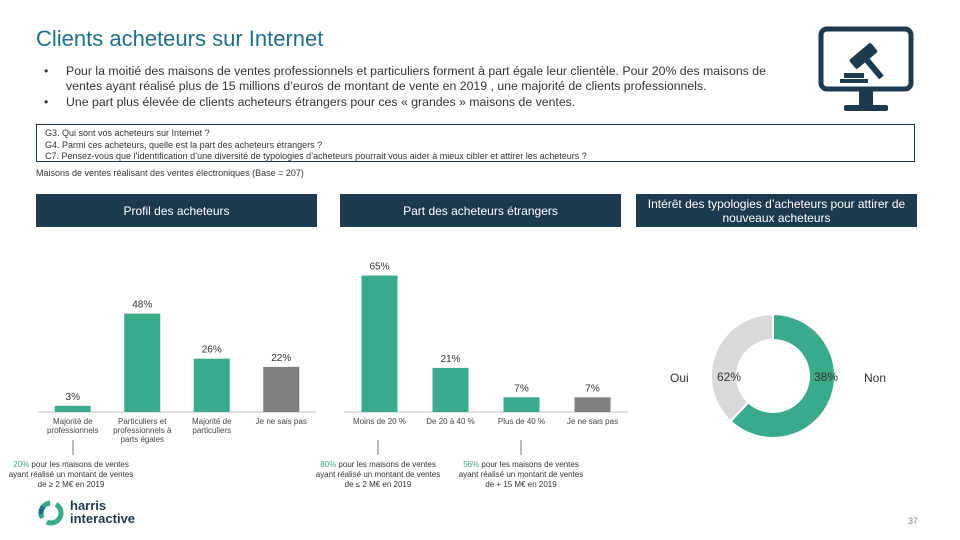 The image size is (960, 540). I want to click on logo-line-2: interactive, so click(103, 518).